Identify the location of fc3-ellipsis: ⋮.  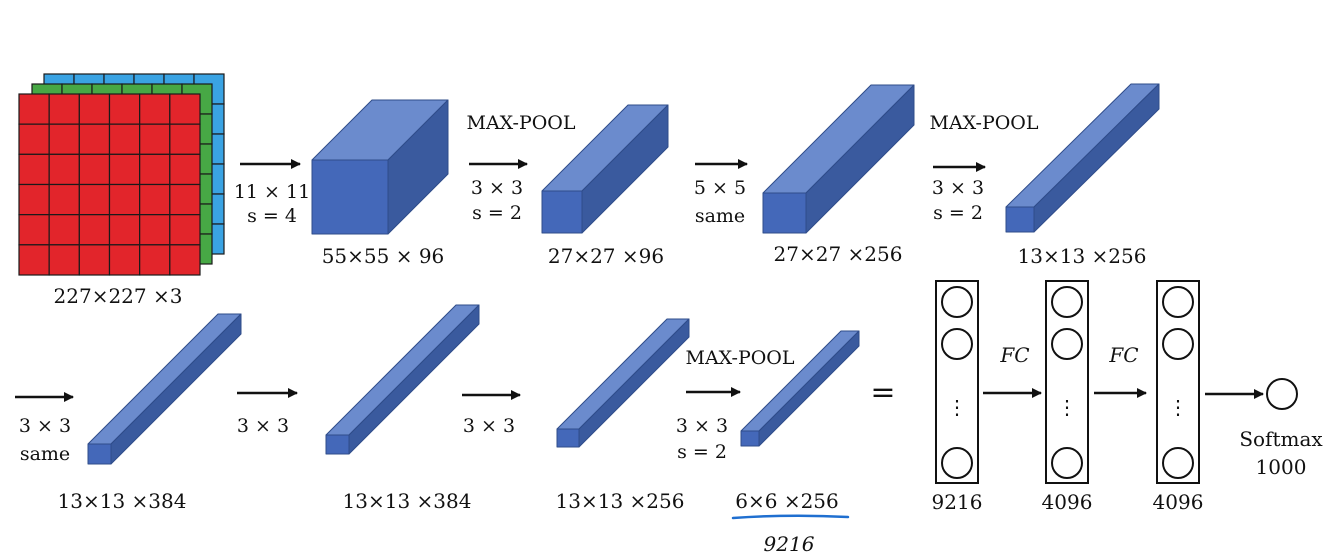
(1178, 407).